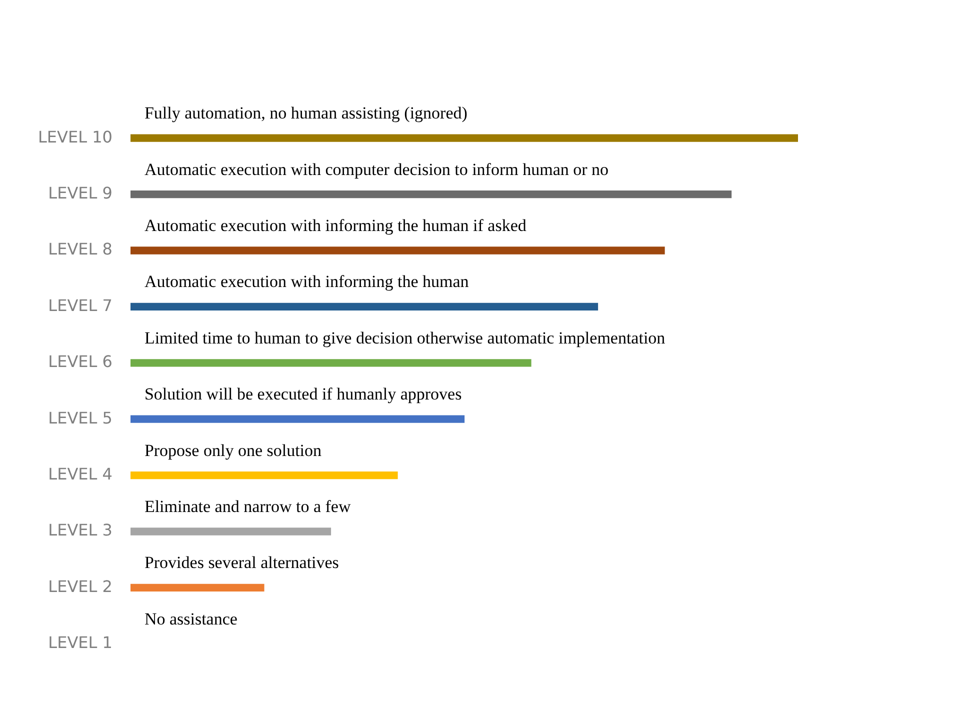 The image size is (975, 722). What do you see at coordinates (307, 282) in the screenshot?
I see `annotation: Automatic execution with informing the human` at bounding box center [307, 282].